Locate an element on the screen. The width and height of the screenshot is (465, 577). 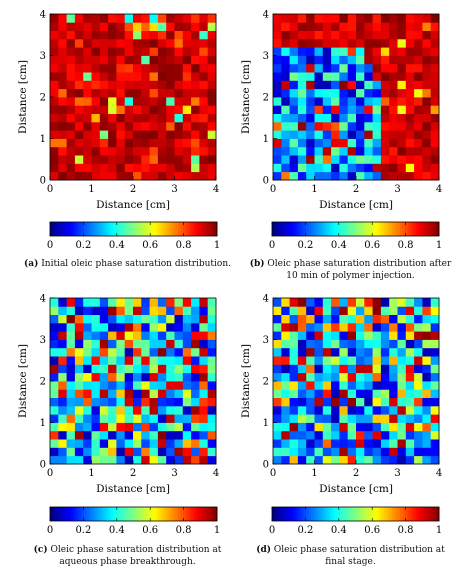
colorbar: 0 0.2 0.4 0.6 0.8 1 is located at coordinates (355, 236).